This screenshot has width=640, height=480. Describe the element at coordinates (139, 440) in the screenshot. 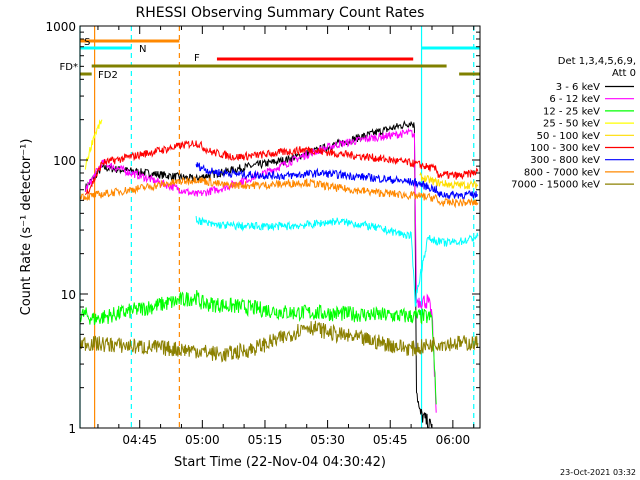

I see `x-tick-label: 04:45` at that location.